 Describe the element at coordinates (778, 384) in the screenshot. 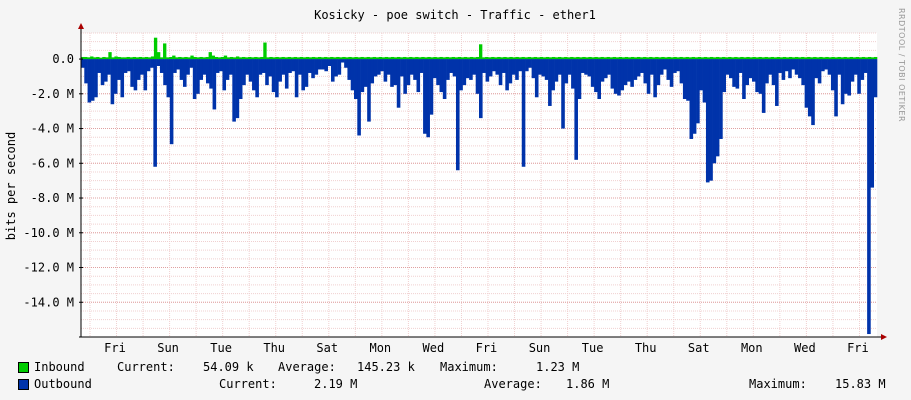

I see `outbound-maximum-label: Maximum:` at that location.